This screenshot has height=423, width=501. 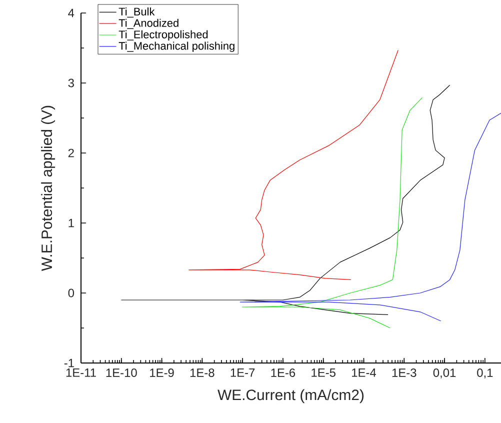 I want to click on x-tick-label: 0,1, so click(x=485, y=373).